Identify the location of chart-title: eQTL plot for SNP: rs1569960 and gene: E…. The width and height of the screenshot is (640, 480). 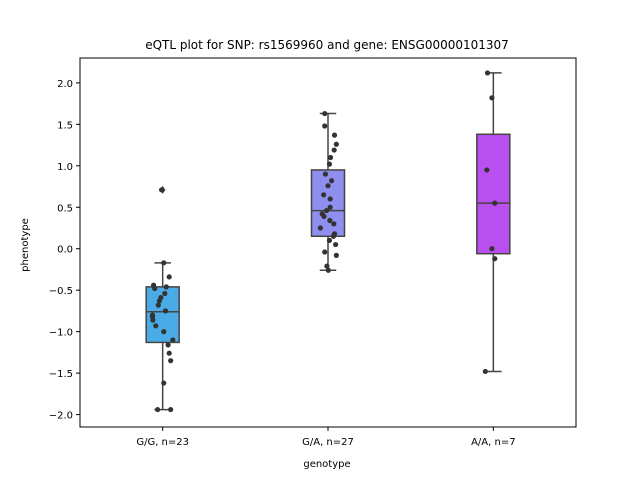
(327, 45).